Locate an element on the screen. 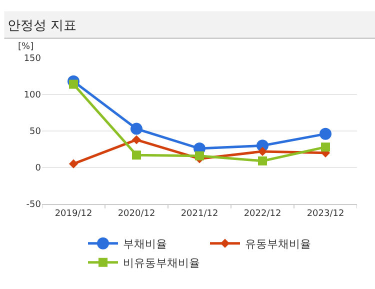  x-tick-label: 2021/12 is located at coordinates (199, 213).